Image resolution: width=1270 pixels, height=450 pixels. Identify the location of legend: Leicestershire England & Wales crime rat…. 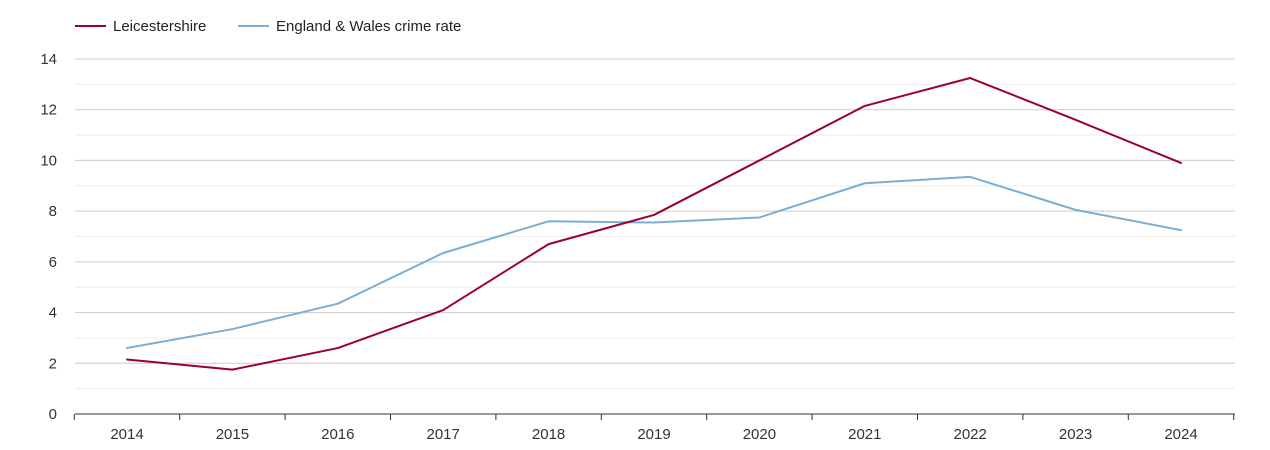
(268, 26).